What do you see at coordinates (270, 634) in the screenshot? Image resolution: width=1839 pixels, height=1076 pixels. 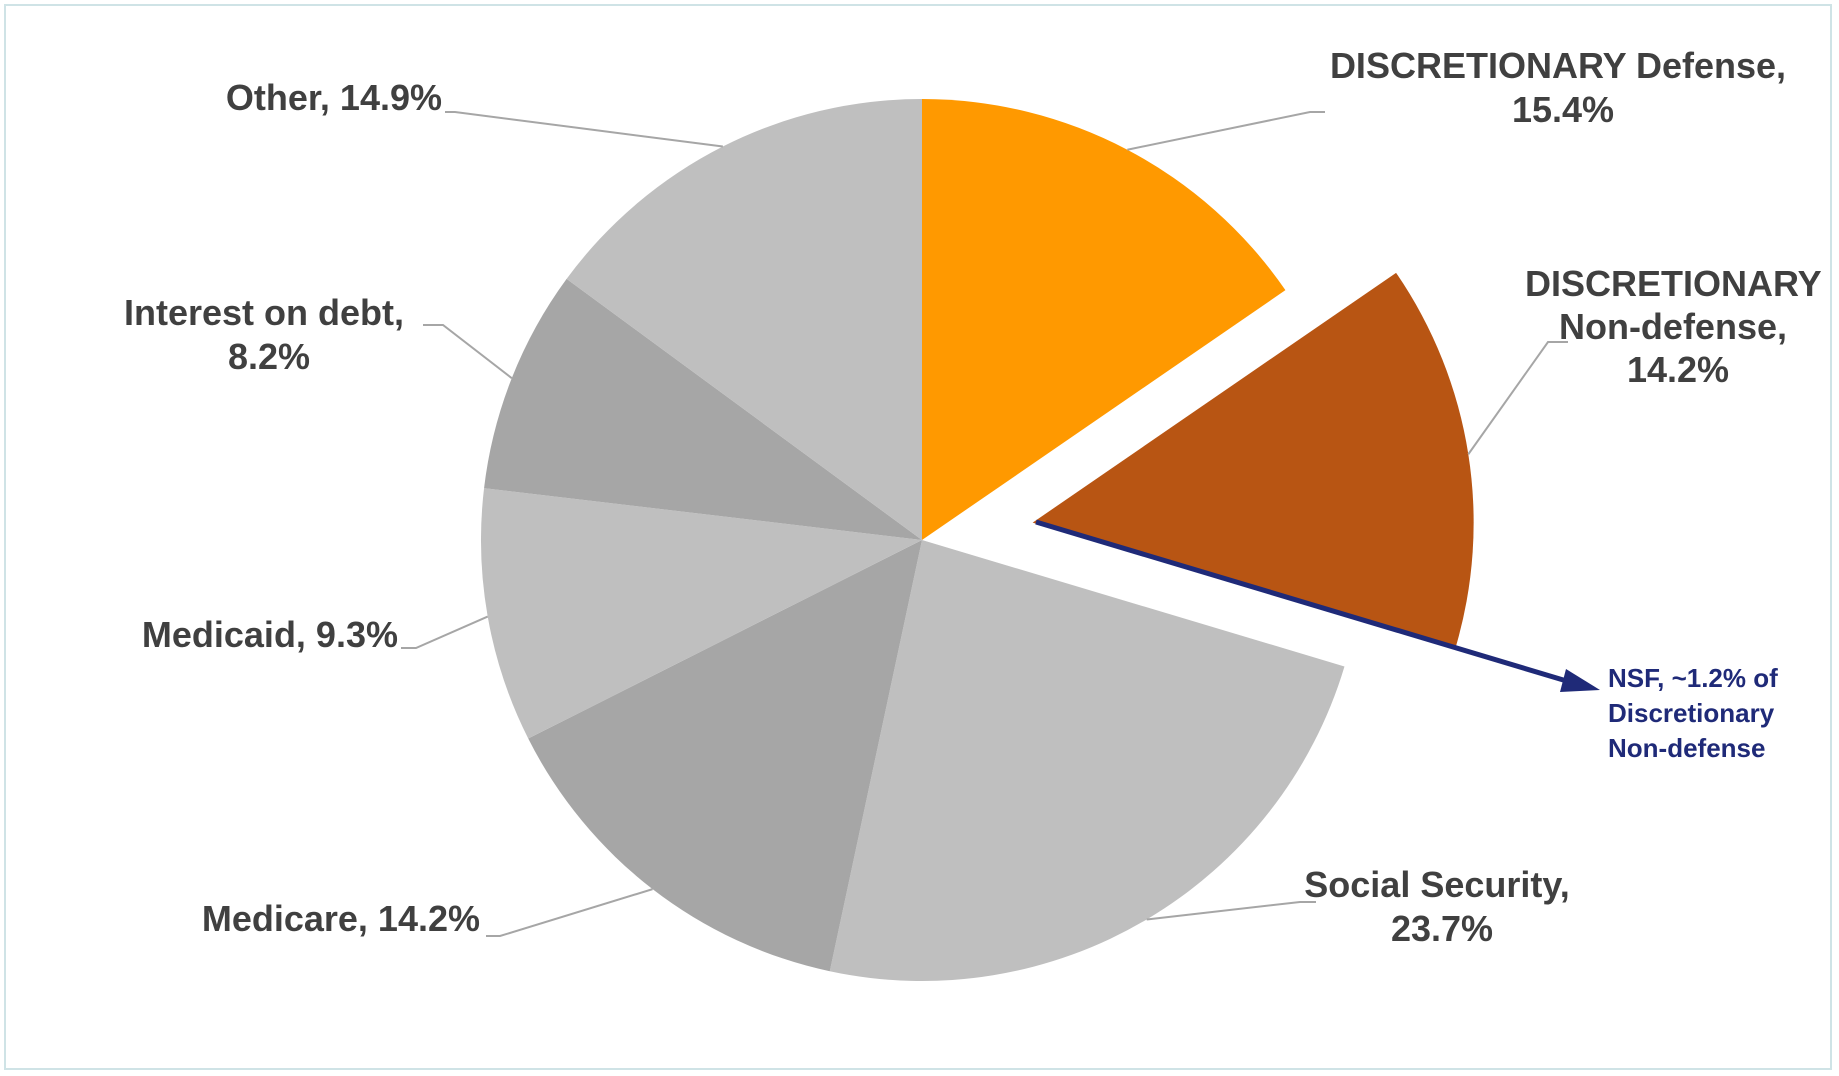 I see `label-medicaid: Medicaid, 9.3%` at bounding box center [270, 634].